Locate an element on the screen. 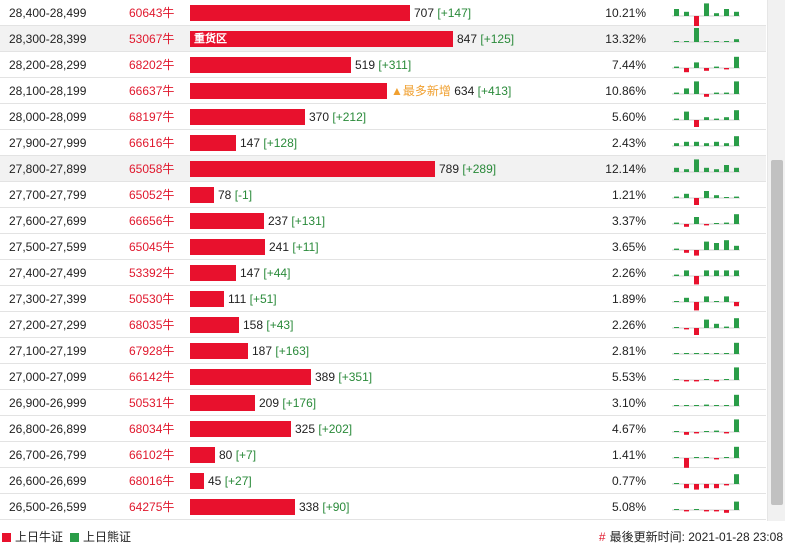 The image size is (785, 548). table-row: 27,500-27,599 65045牛 241 [+11] 3.65% is located at coordinates (383, 247).